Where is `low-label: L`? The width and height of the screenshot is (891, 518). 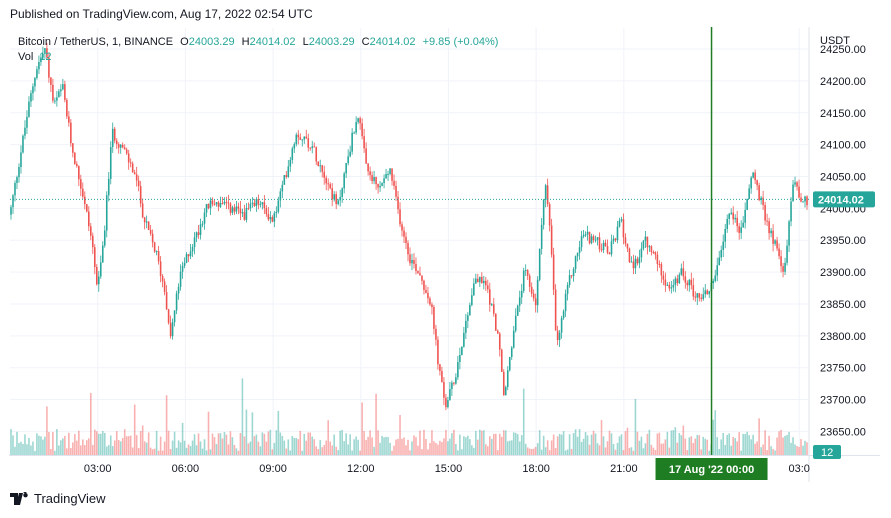 low-label: L is located at coordinates (305, 42).